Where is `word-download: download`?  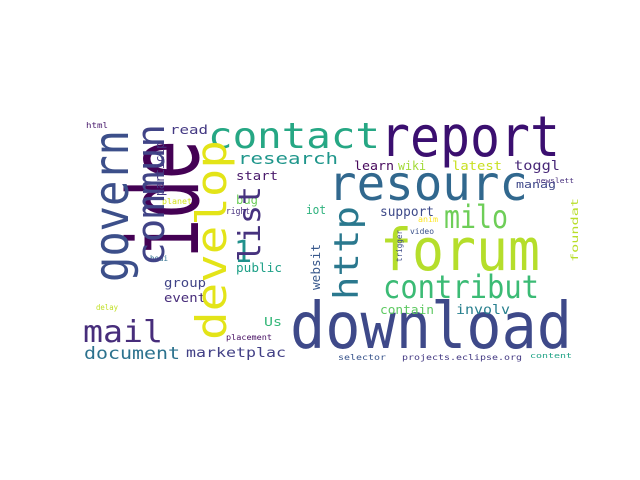
word-download: download is located at coordinates (431, 327).